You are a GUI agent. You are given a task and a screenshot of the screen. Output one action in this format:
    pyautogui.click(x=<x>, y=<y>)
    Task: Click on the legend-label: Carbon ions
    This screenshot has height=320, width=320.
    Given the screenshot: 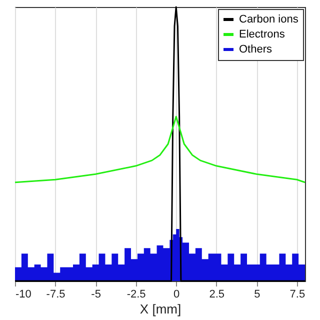 What is the action you would take?
    pyautogui.click(x=269, y=20)
    